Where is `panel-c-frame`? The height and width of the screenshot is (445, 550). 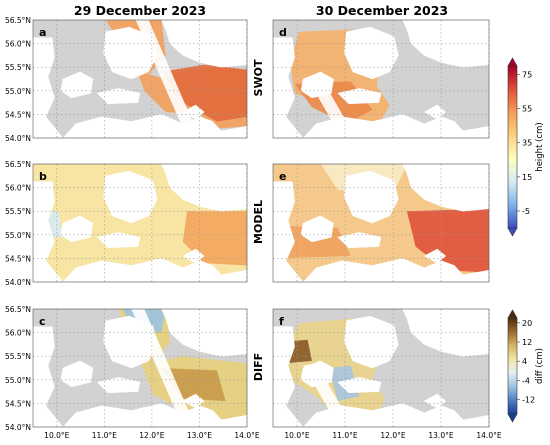 panel-c-frame is located at coordinates (140, 368).